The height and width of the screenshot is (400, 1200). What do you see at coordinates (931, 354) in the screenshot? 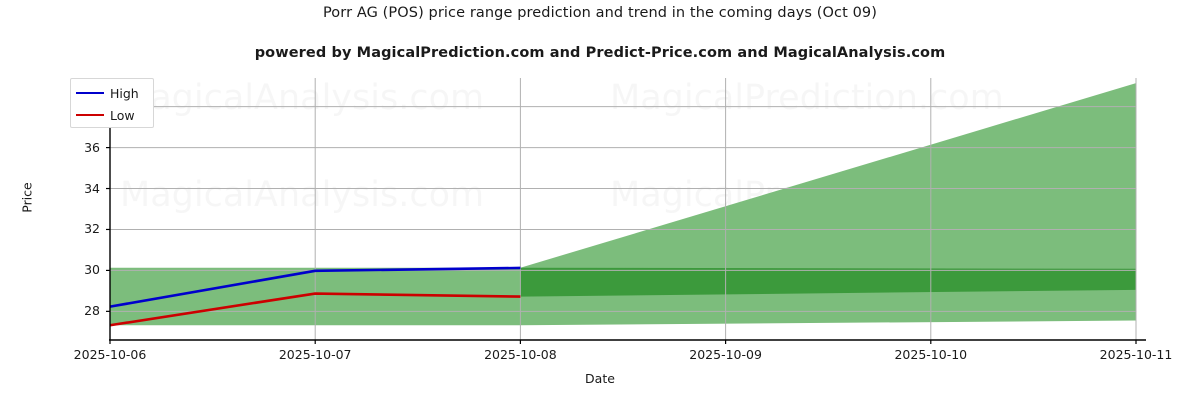
I see `x-tick-label: 2025-10-10` at bounding box center [931, 354].